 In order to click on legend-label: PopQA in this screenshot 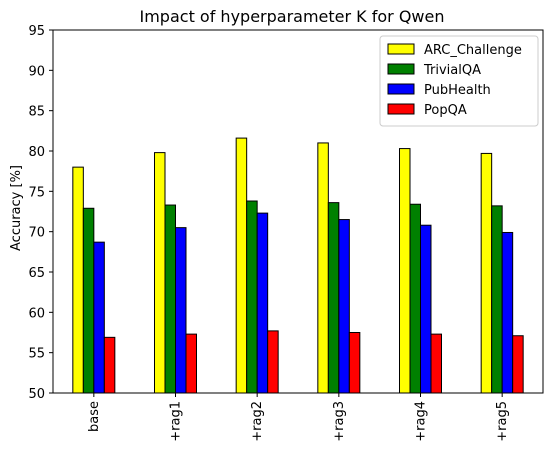, I will do `click(445, 110)`.